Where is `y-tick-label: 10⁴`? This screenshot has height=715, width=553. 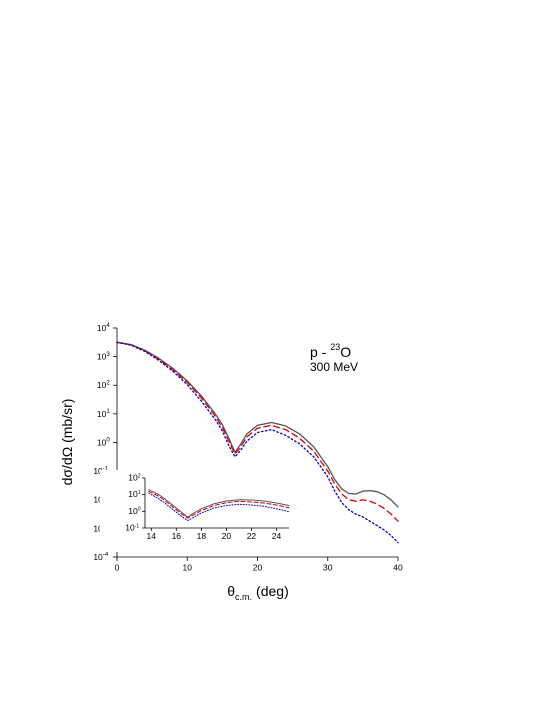
y-tick-label: 10⁴ is located at coordinates (103, 327).